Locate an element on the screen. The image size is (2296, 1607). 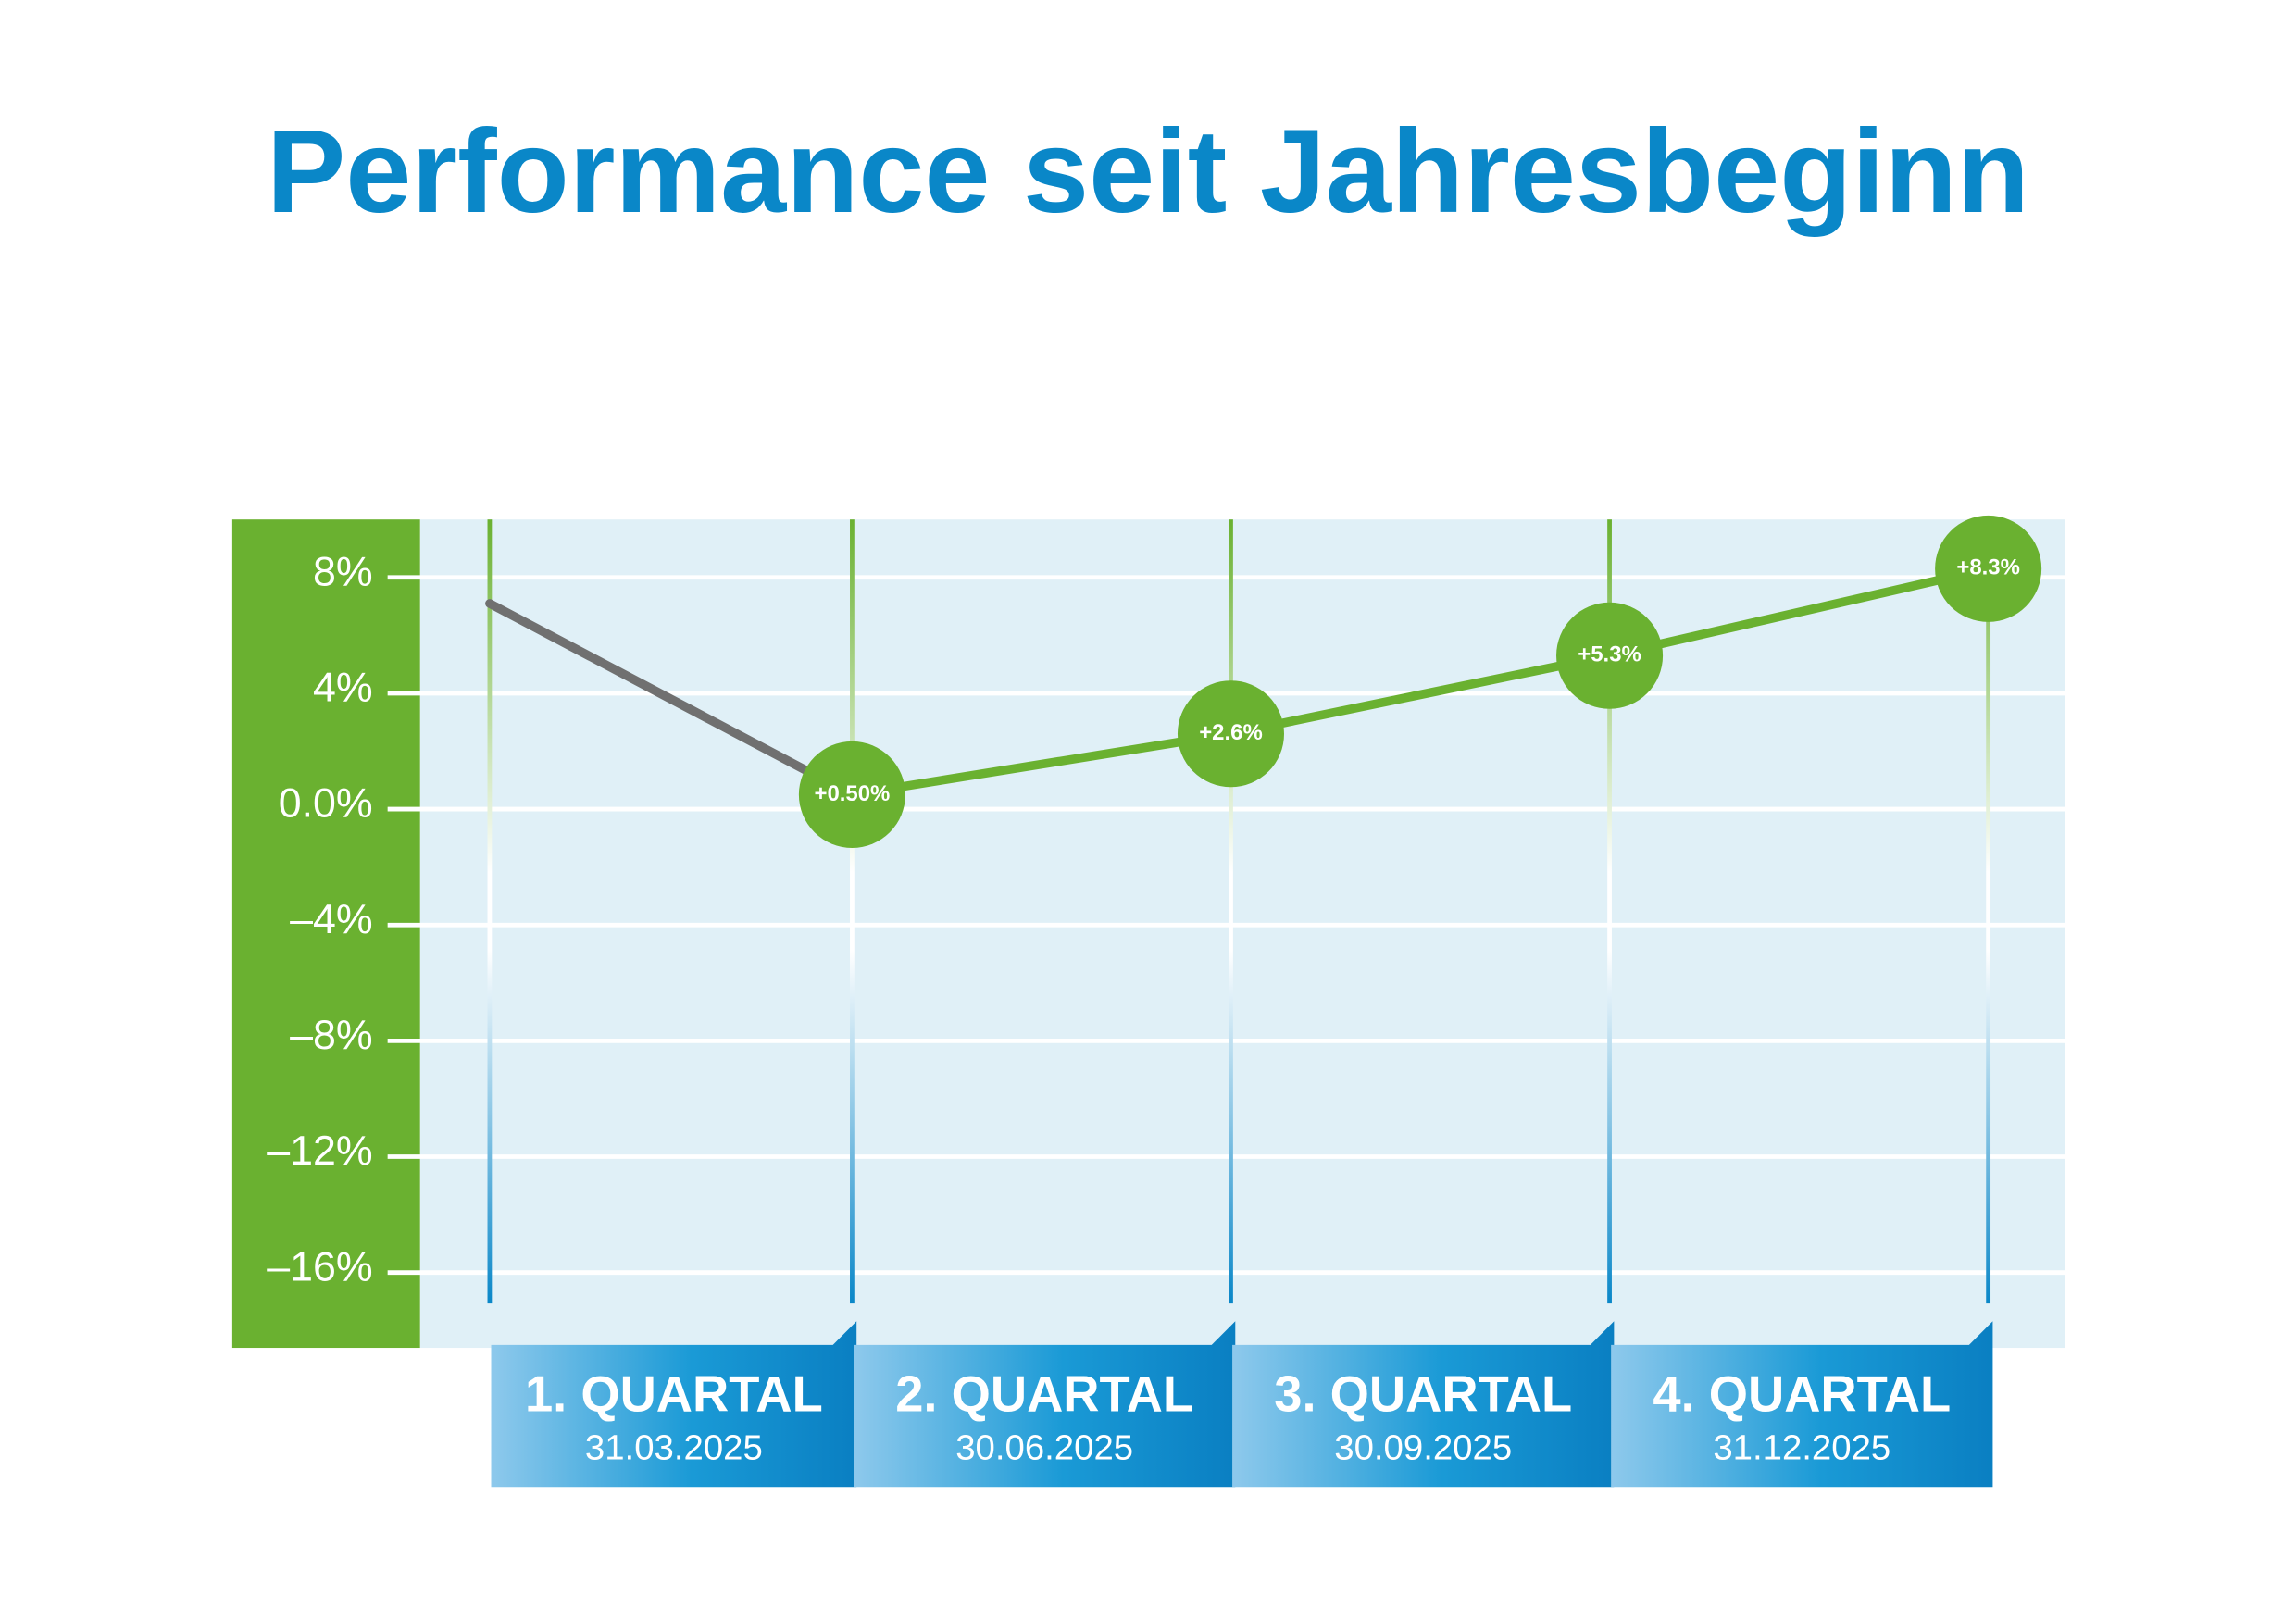
quarter-label: 3. QUARTAL is located at coordinates (1423, 1394).